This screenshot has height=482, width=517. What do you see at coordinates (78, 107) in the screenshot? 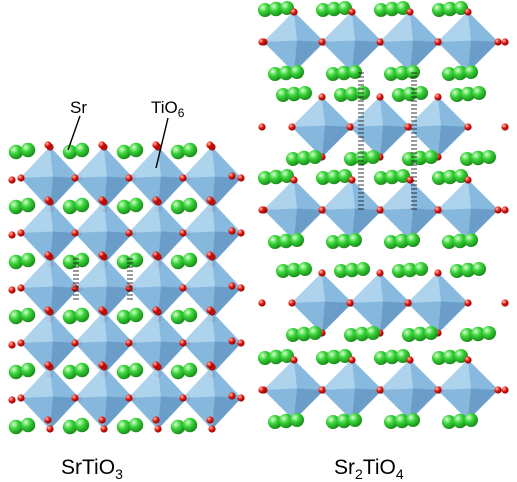
I see `sr-label: Sr` at bounding box center [78, 107].